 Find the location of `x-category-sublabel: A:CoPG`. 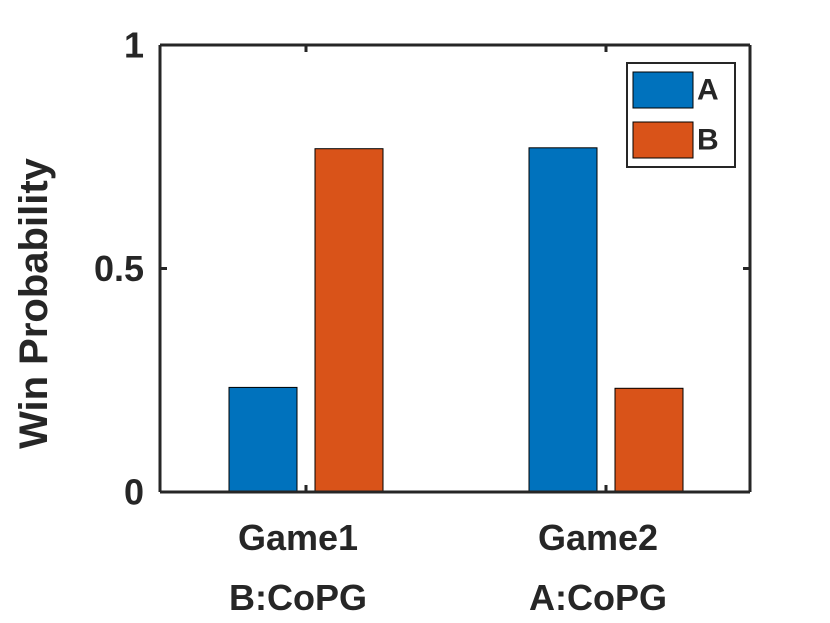

x-category-sublabel: A:CoPG is located at coordinates (598, 597).